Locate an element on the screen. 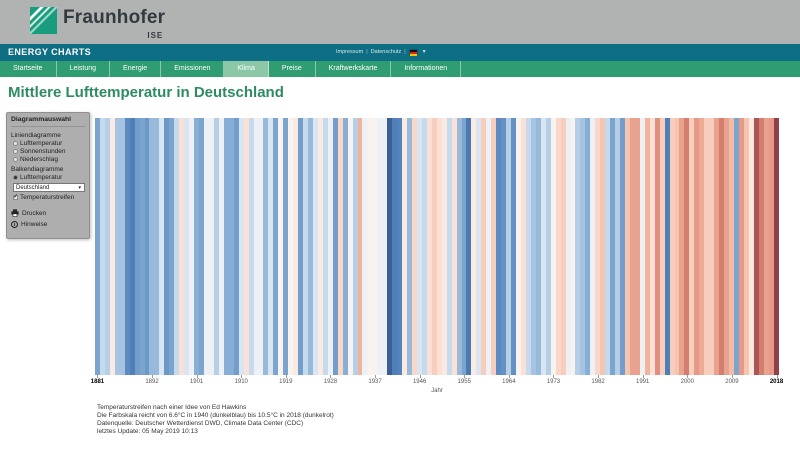 Image resolution: width=800 pixels, height=457 pixels. impressum-link: Impressum is located at coordinates (350, 51).